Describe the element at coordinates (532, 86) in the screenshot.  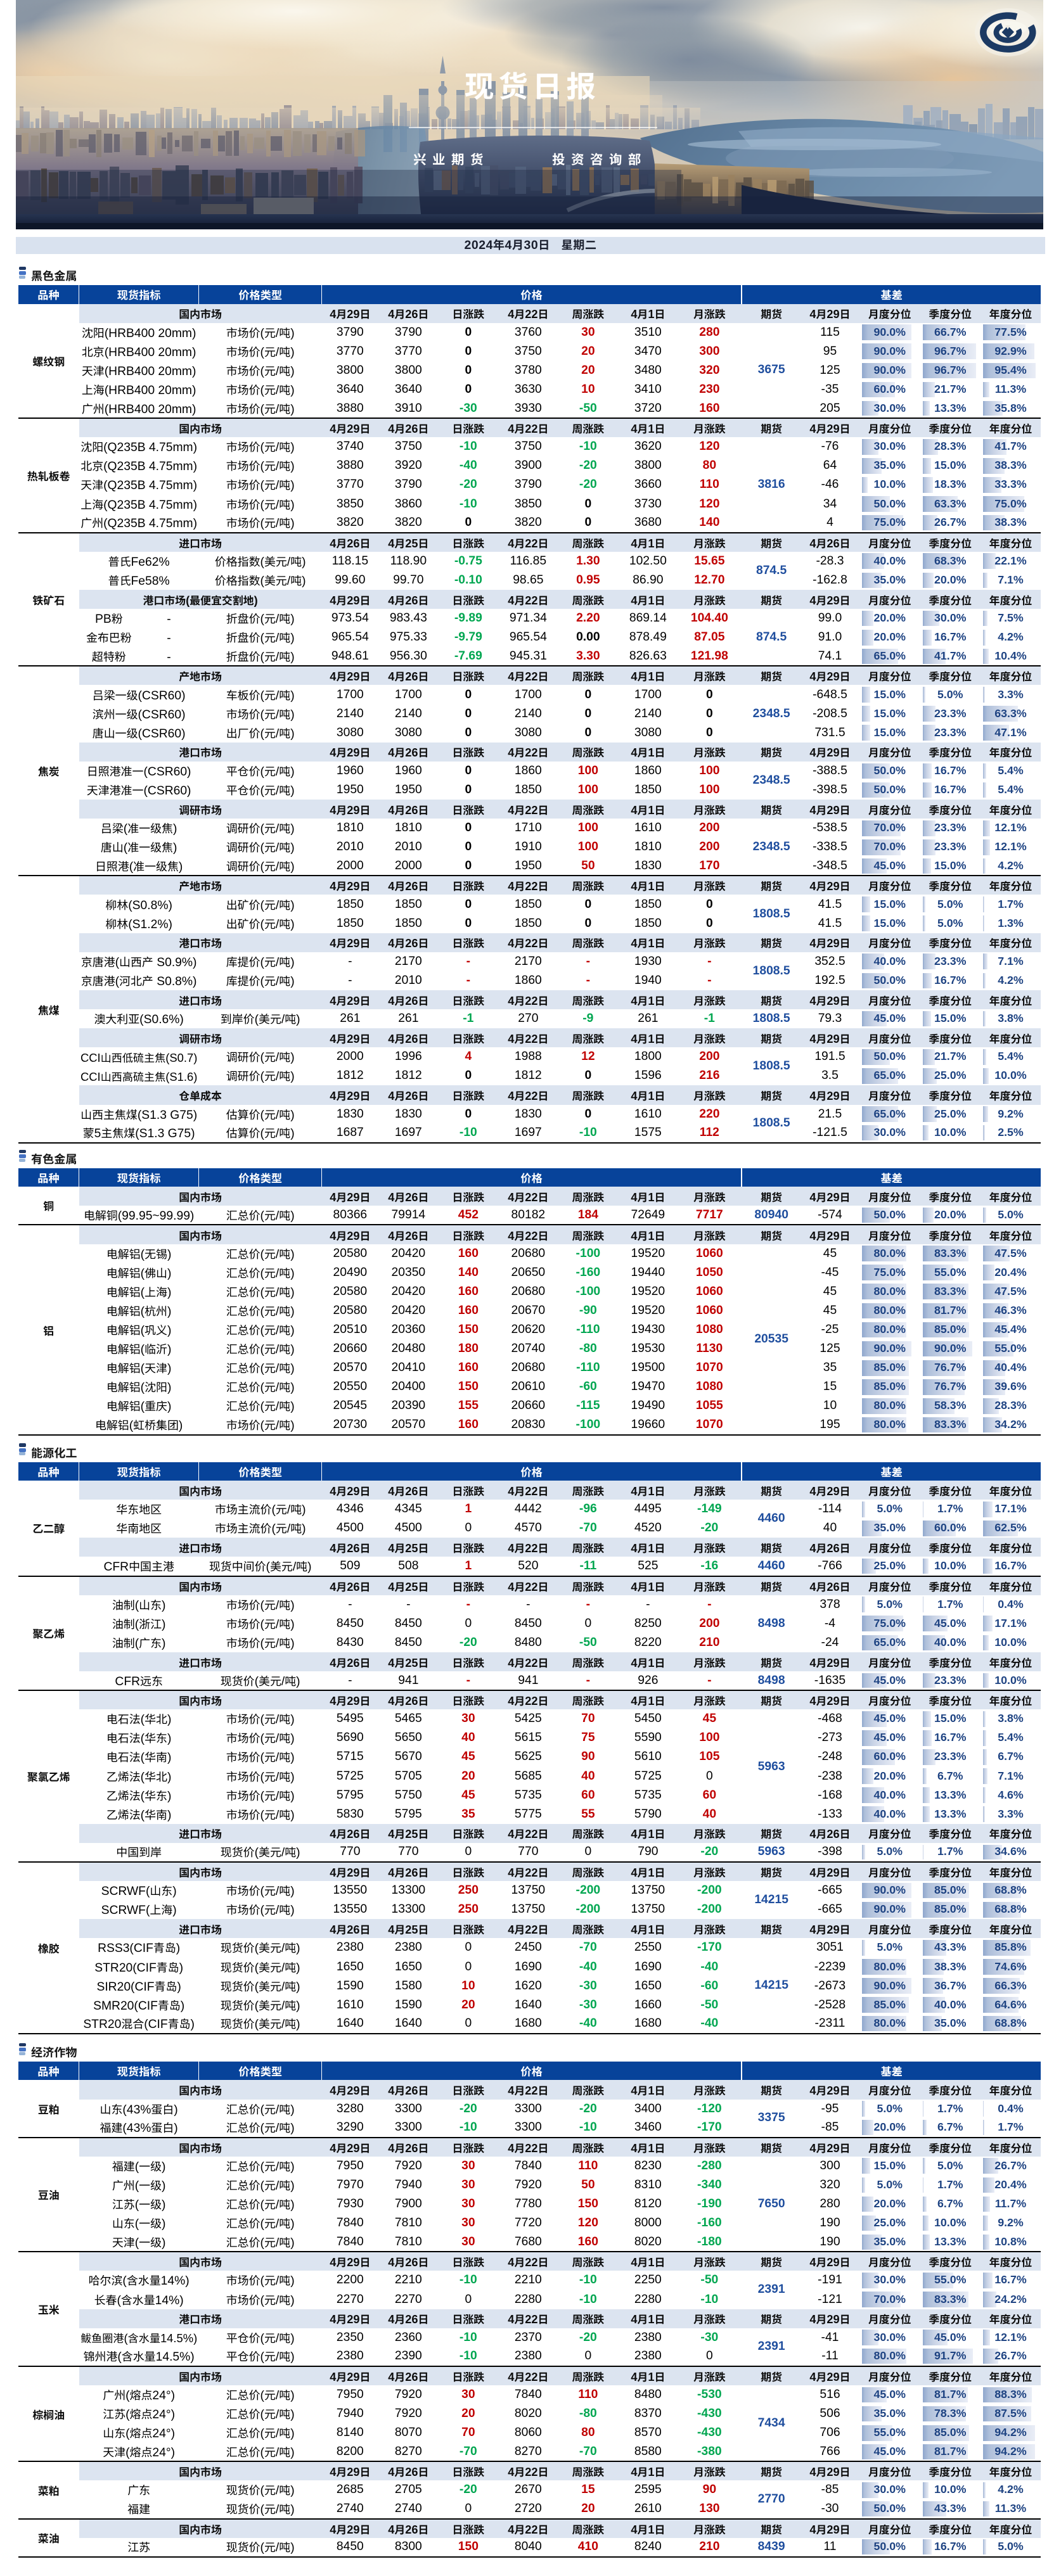
I see `svg-text: 现货日报` at that location.